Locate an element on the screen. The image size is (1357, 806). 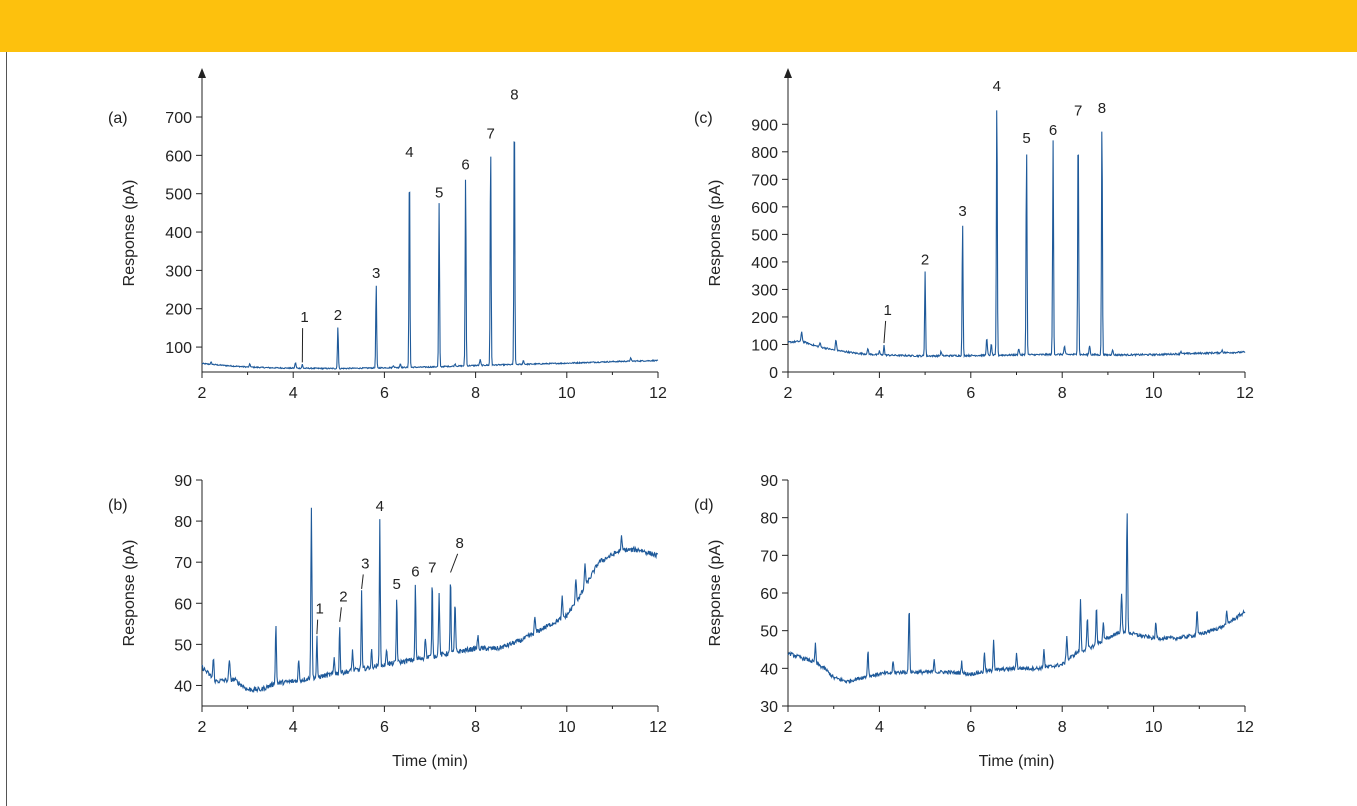
left-border-line is located at coordinates (6, 429).